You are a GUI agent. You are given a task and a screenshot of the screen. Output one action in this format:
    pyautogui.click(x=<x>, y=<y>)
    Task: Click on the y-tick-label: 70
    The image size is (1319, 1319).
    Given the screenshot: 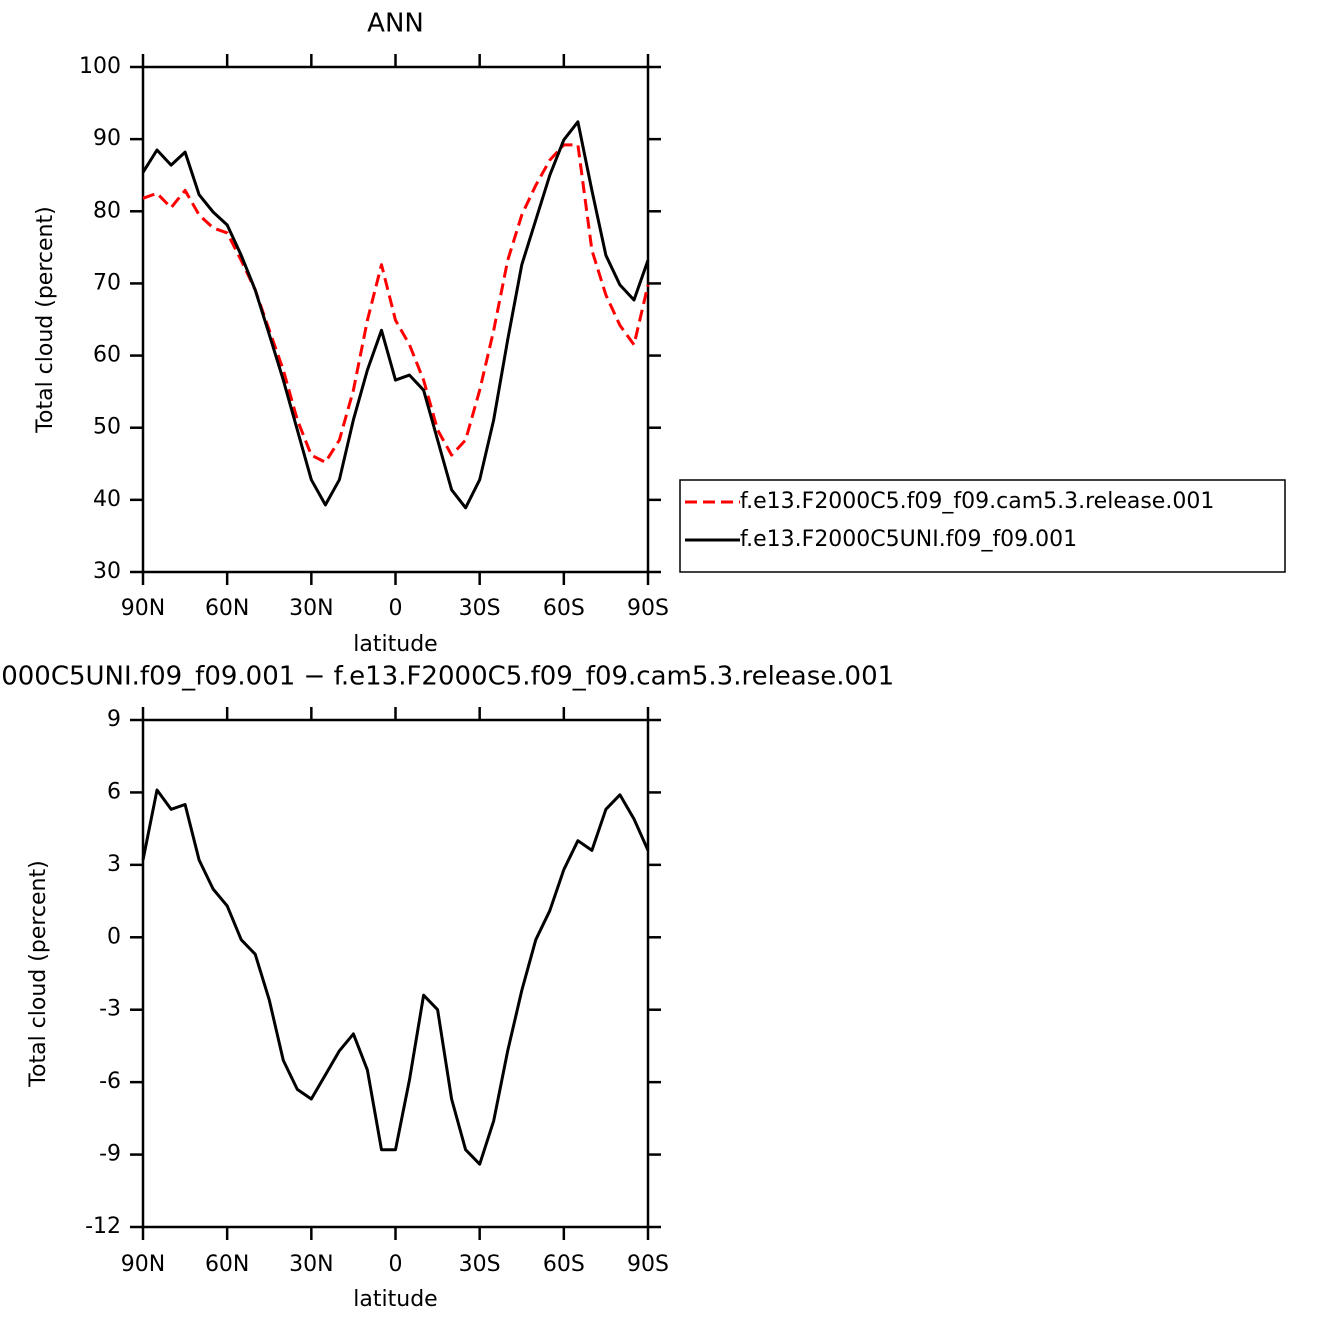 What is the action you would take?
    pyautogui.click(x=107, y=282)
    